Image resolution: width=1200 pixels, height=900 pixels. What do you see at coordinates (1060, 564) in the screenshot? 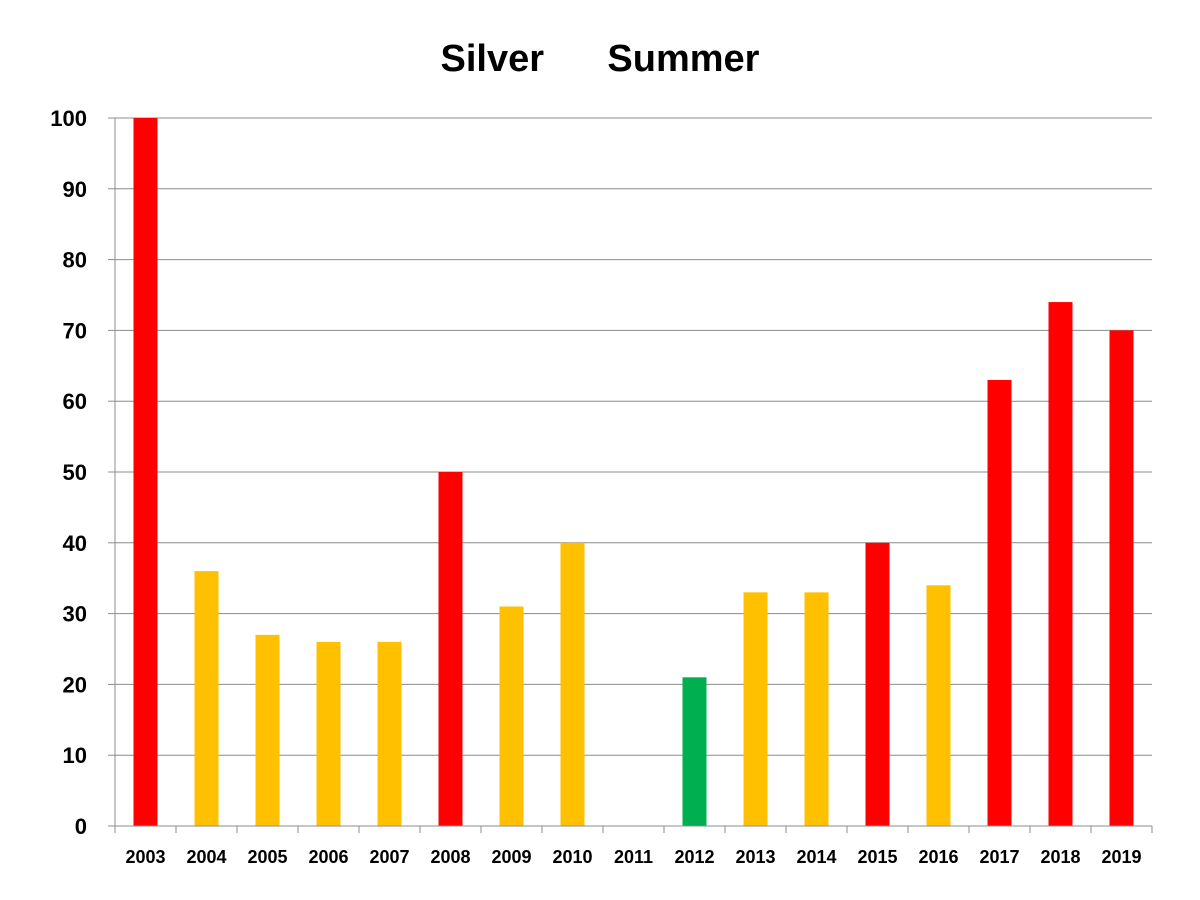
I see `bar-2018` at bounding box center [1060, 564].